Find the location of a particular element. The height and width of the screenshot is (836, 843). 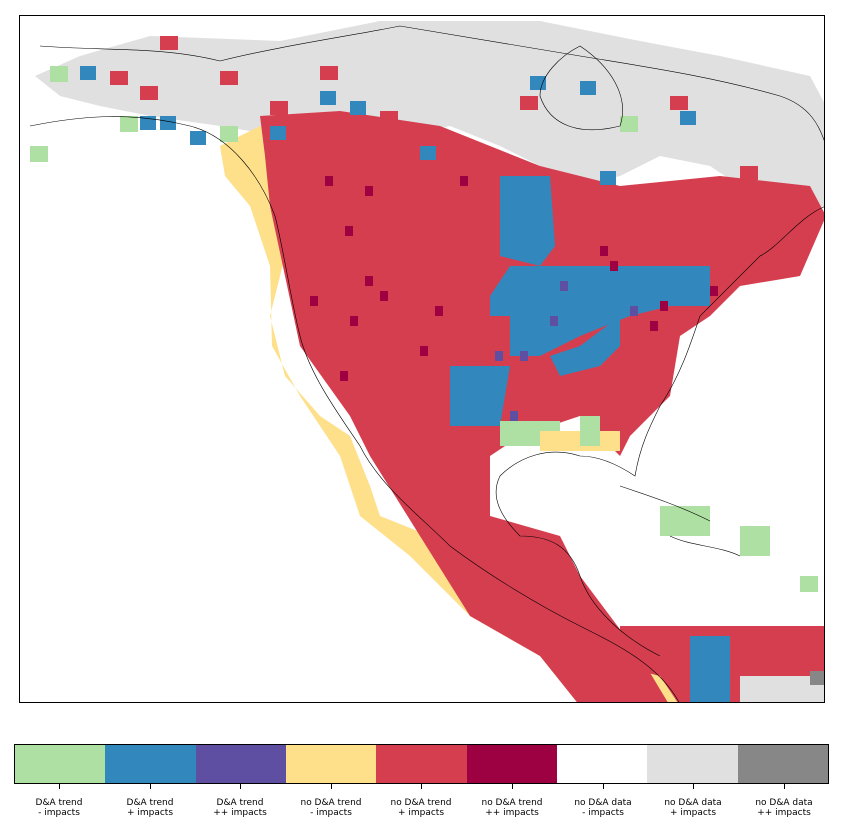

swatch-da-trend-neg is located at coordinates (60, 764).